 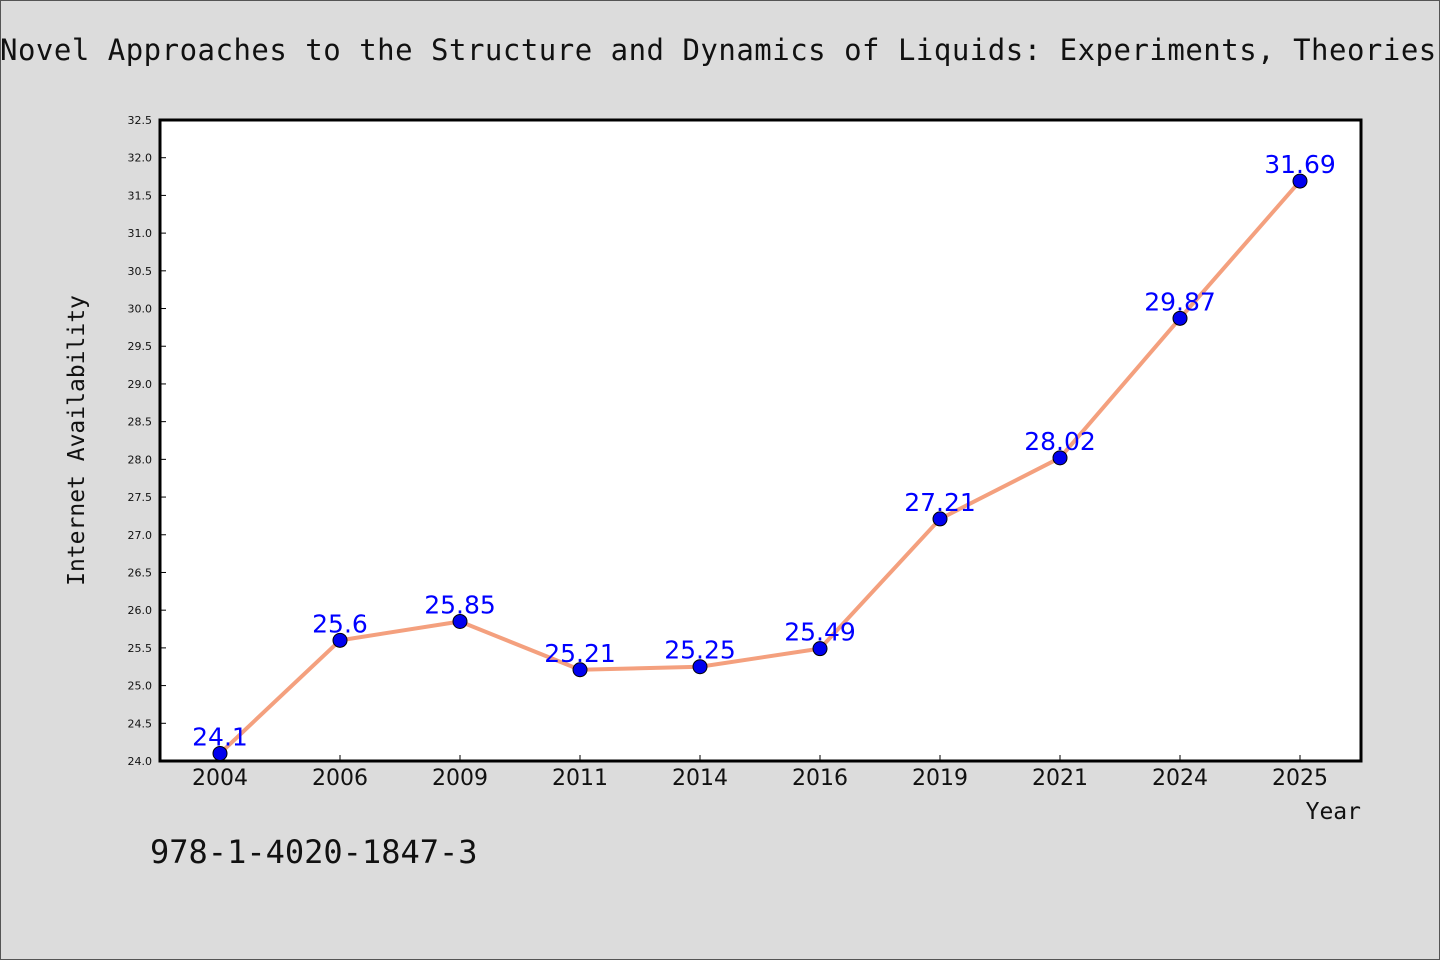 What do you see at coordinates (140, 497) in the screenshot?
I see `y-tick-label: 27.5` at bounding box center [140, 497].